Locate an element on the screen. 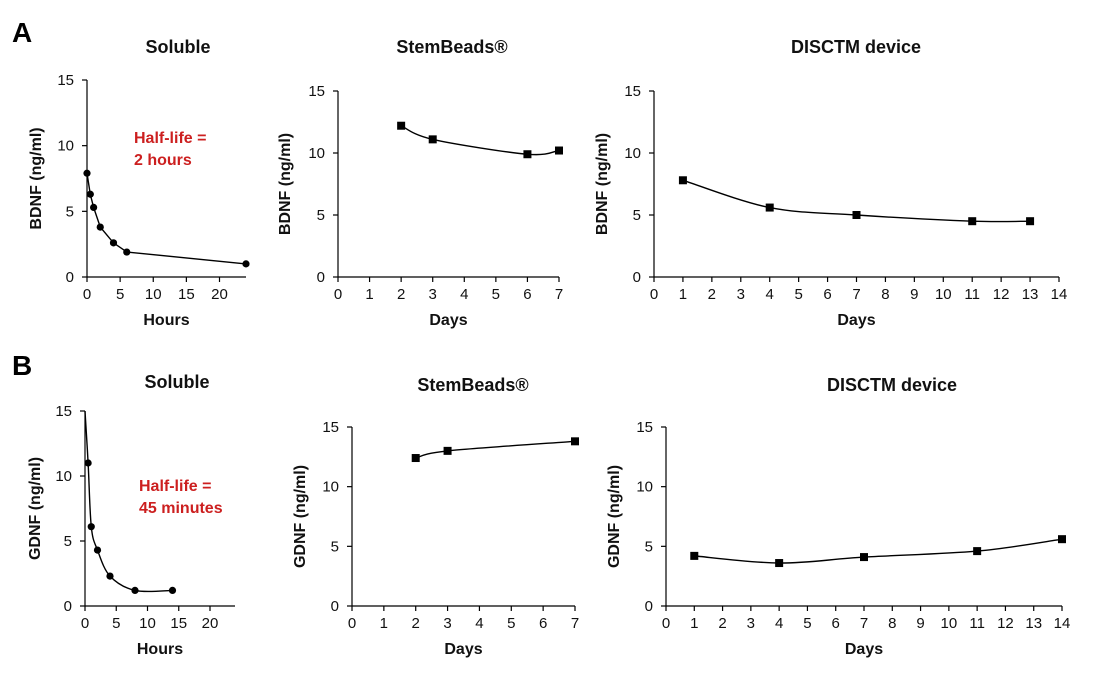 The height and width of the screenshot is (700, 1097). panel-letter-b: B is located at coordinates (22, 365).